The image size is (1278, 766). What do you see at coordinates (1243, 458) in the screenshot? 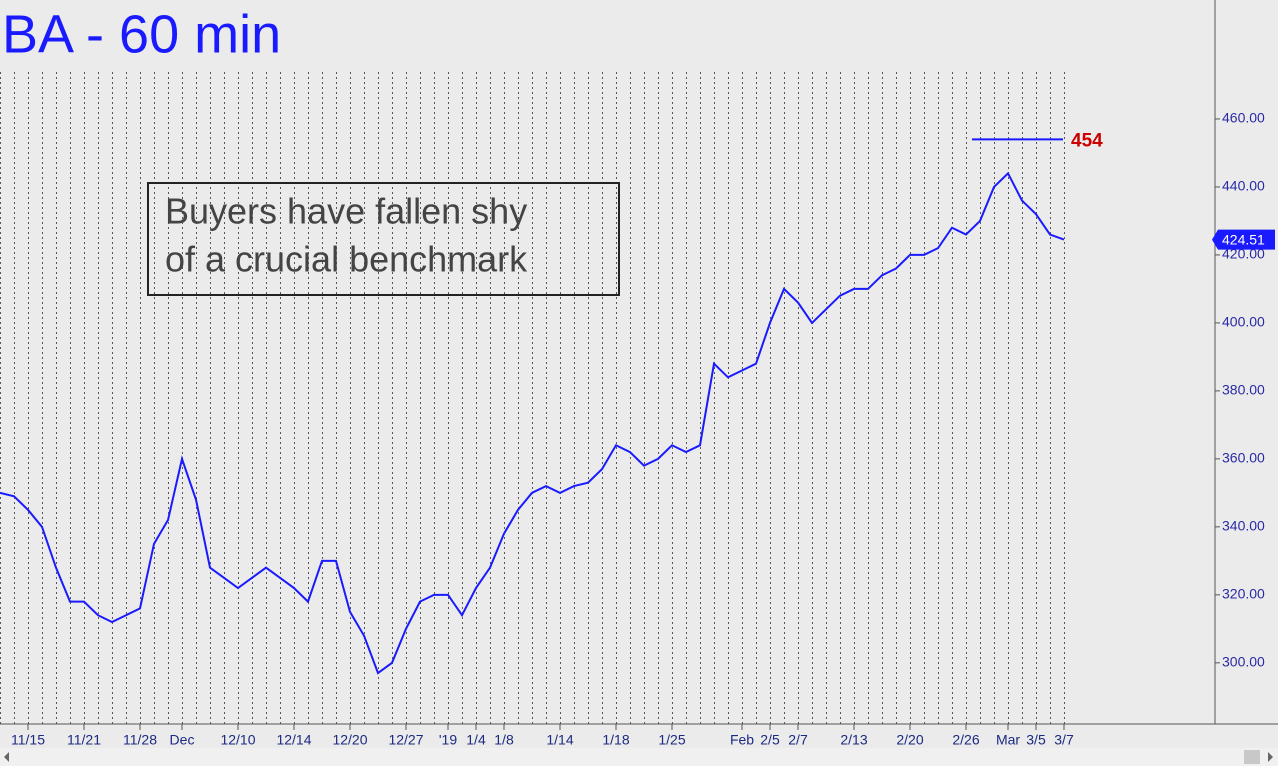
I see `y-tick-label: 360.00` at bounding box center [1243, 458].